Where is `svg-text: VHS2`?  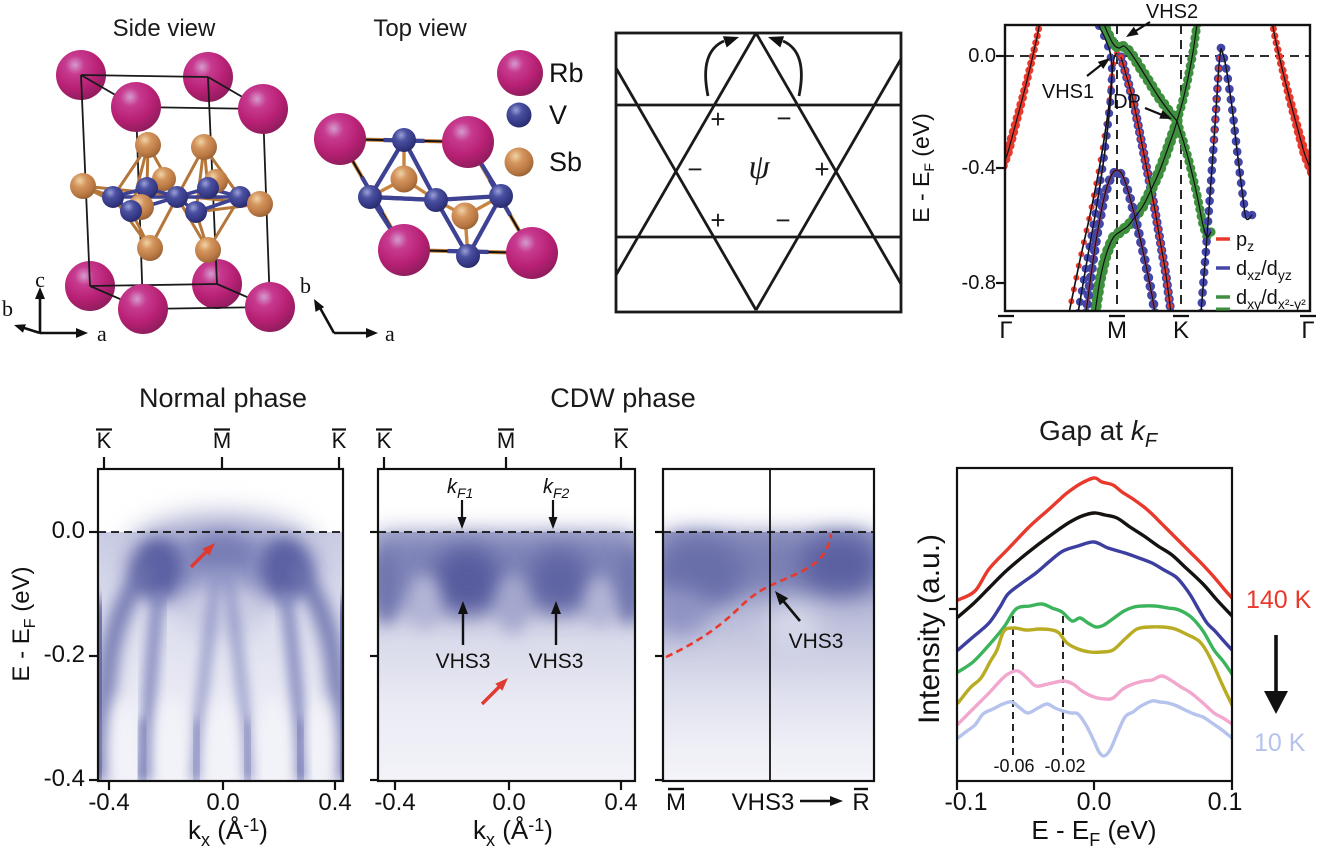
svg-text: VHS2 is located at coordinates (1172, 12).